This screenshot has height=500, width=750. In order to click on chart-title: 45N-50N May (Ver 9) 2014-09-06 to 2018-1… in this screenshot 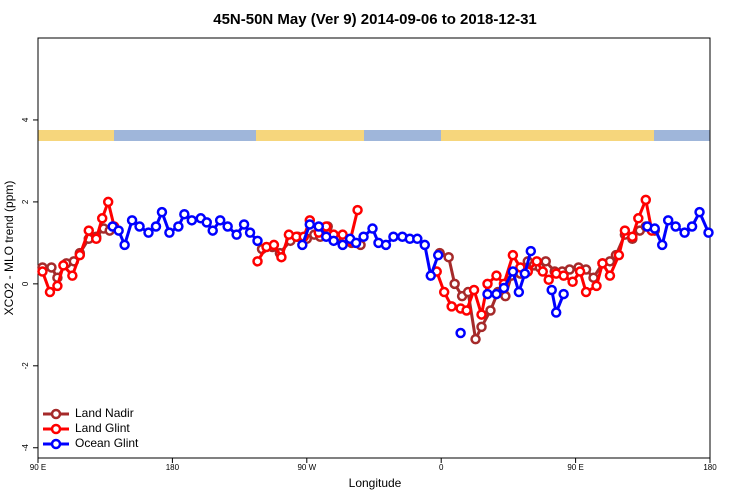, I will do `click(375, 19)`.